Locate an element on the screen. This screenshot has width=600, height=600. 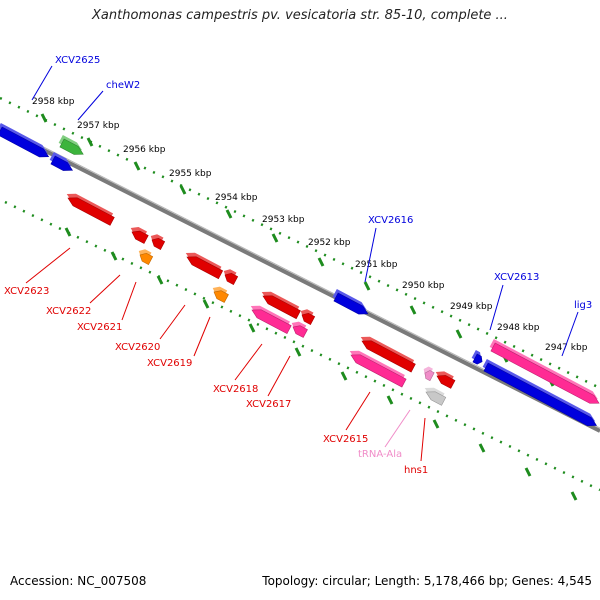
ruler-tick-label: 2949 kbp is located at coordinates (471, 307).